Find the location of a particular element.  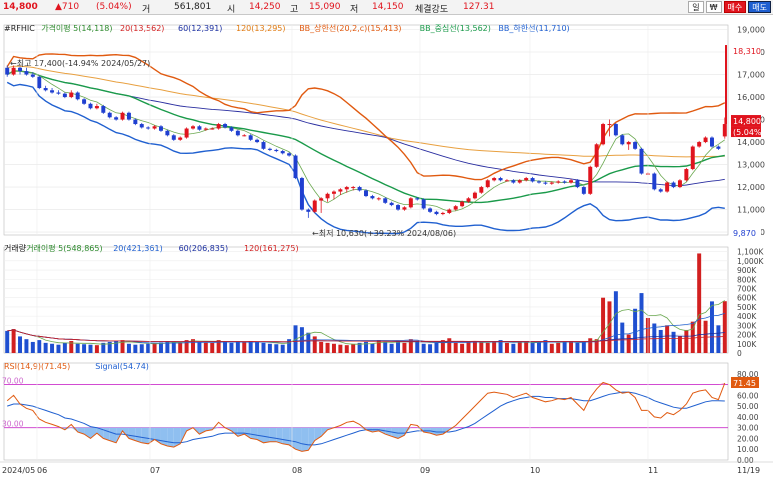

last-pct-tag: (5.04%) is located at coordinates (749, 132).